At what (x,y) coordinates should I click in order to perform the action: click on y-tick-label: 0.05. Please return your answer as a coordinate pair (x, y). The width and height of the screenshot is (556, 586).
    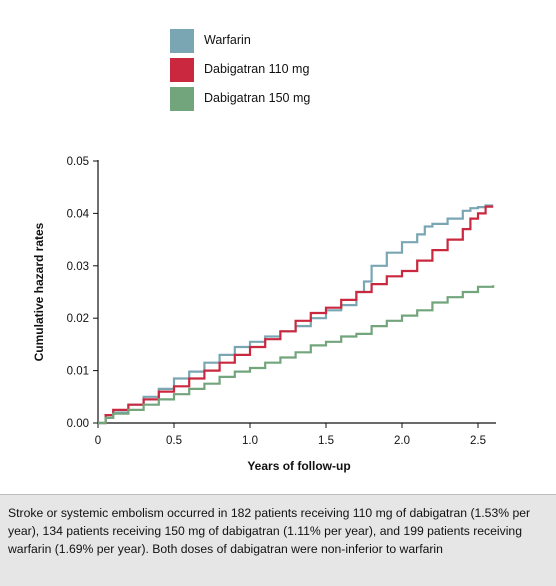
    Looking at the image, I should click on (78, 162).